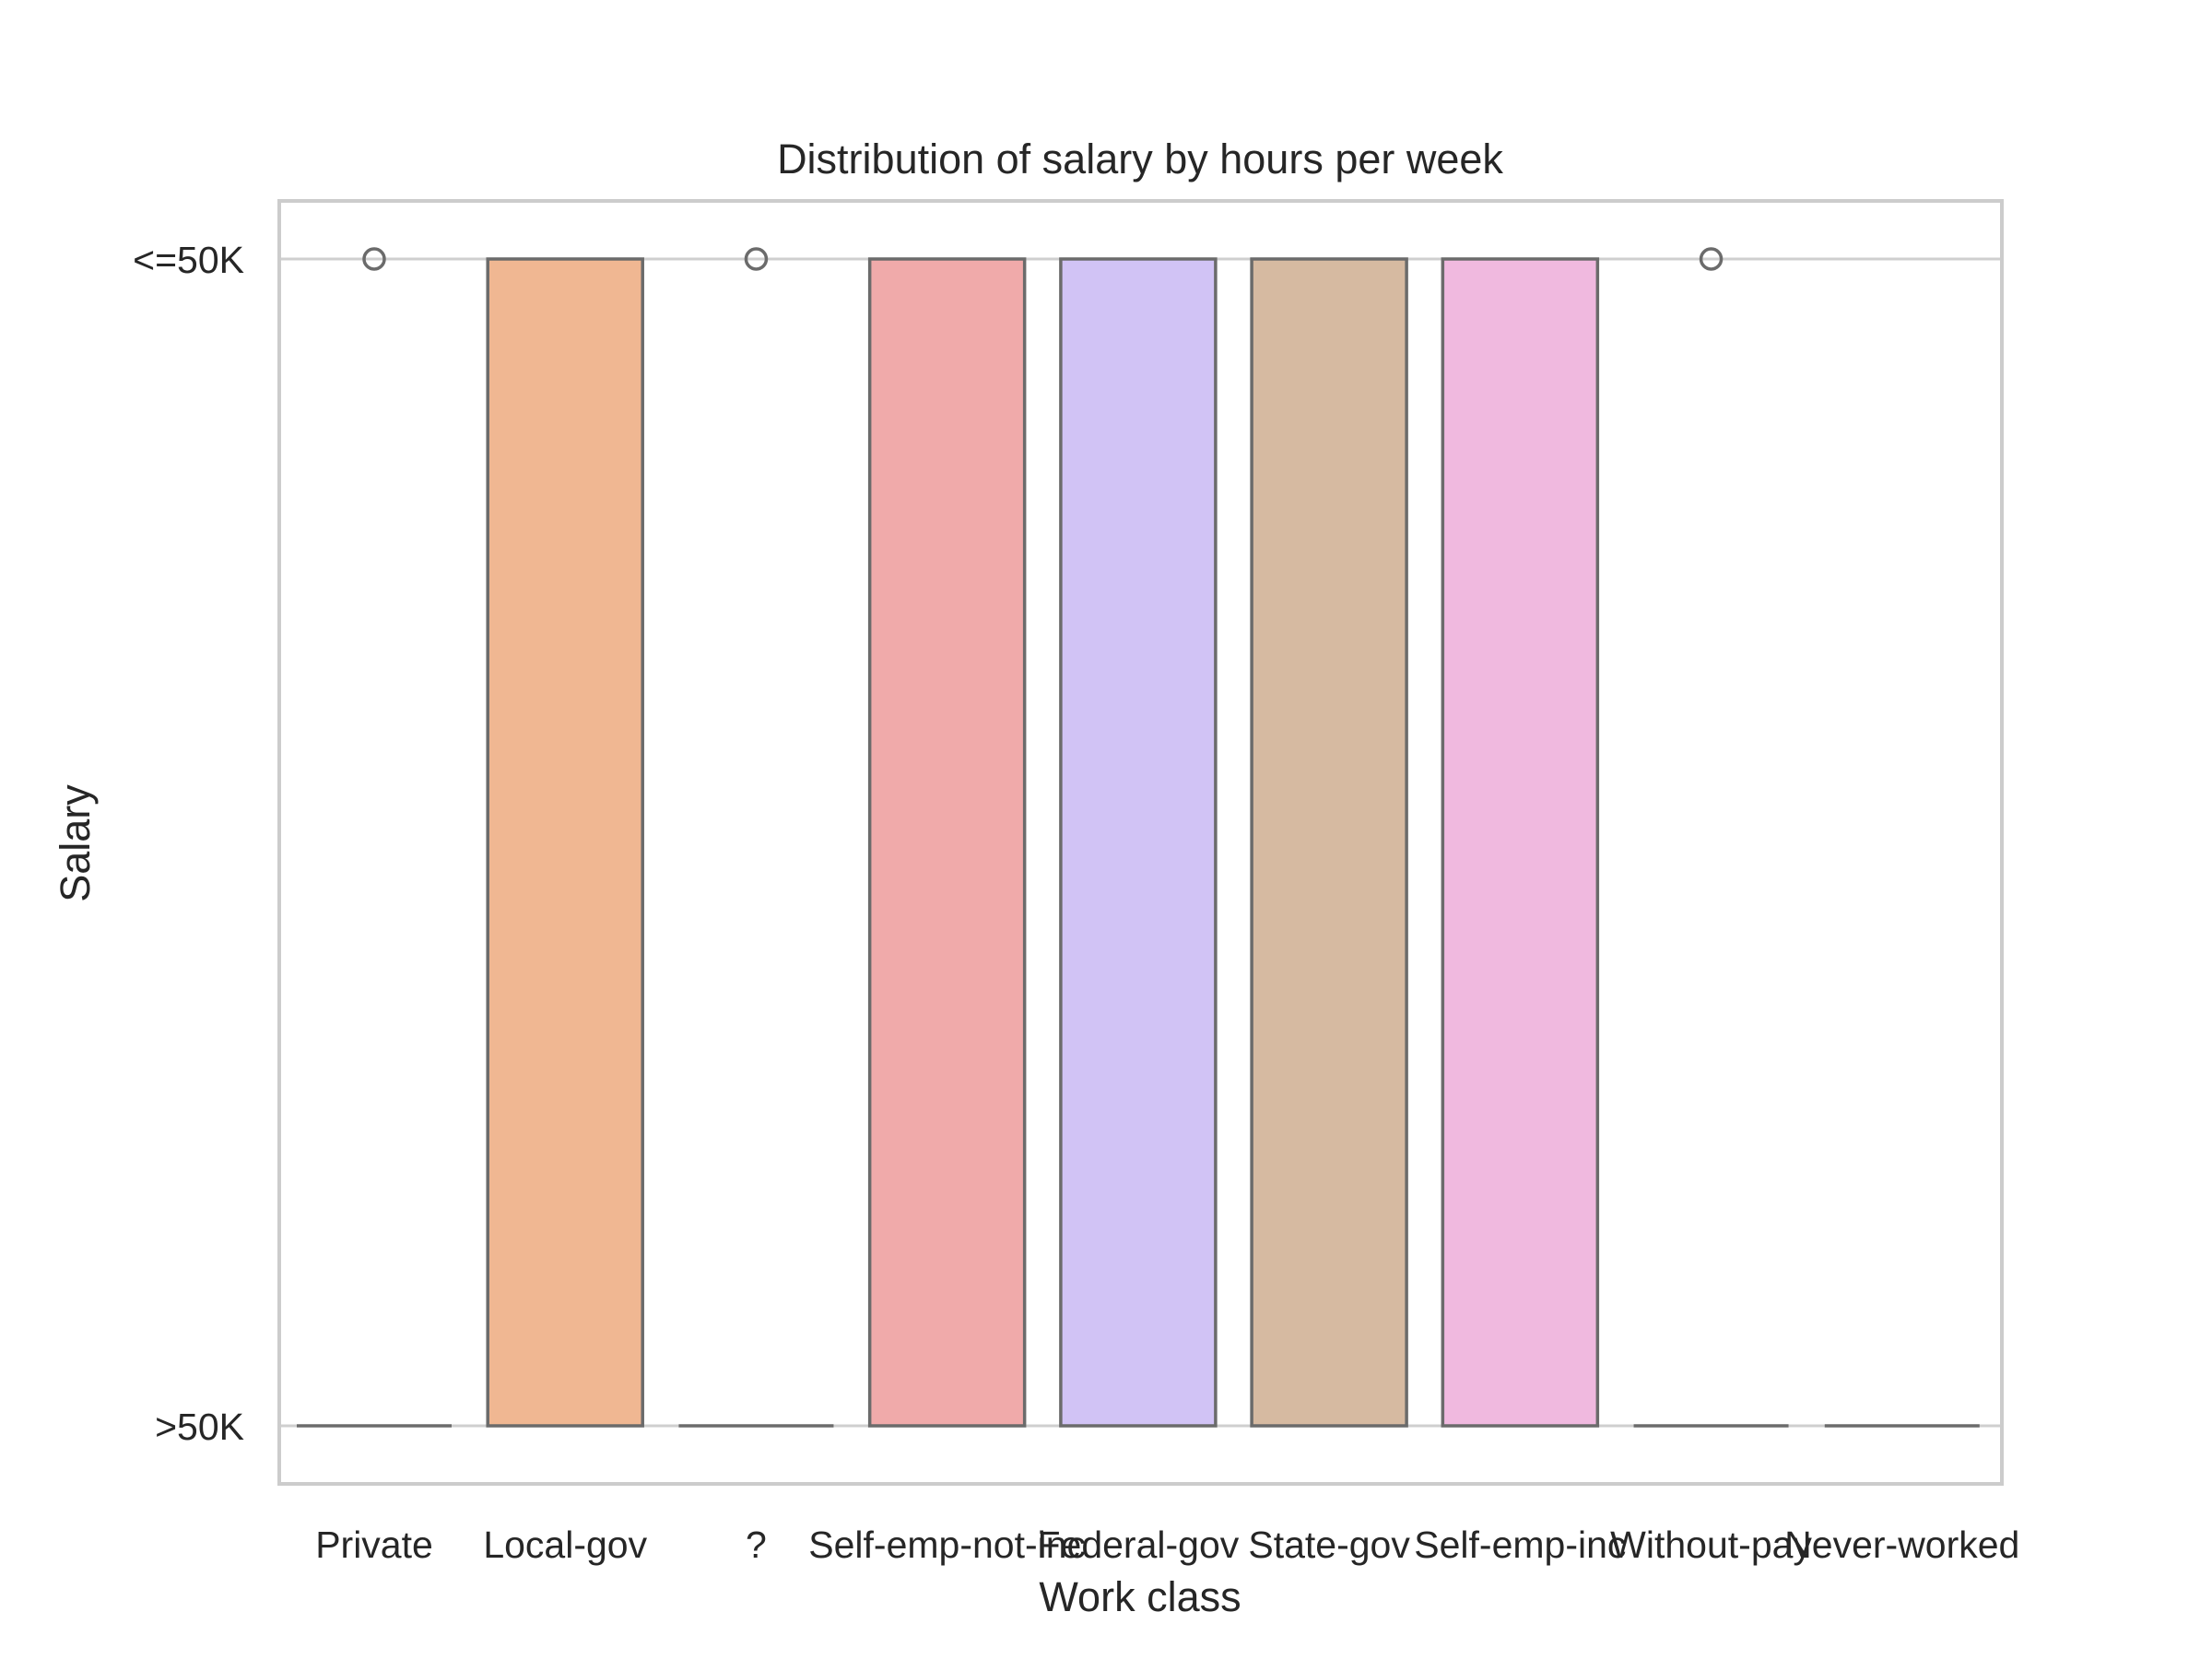 The width and height of the screenshot is (2212, 1659). Describe the element at coordinates (1711, 1545) in the screenshot. I see `x-tick-label: Without-pay` at that location.